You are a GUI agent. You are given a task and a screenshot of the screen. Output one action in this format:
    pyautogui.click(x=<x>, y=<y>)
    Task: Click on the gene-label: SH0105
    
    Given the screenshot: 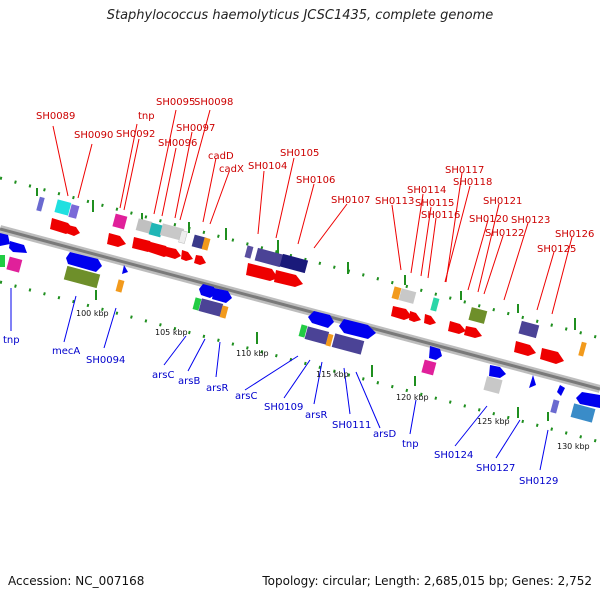 What is the action you would take?
    pyautogui.click(x=299, y=153)
    